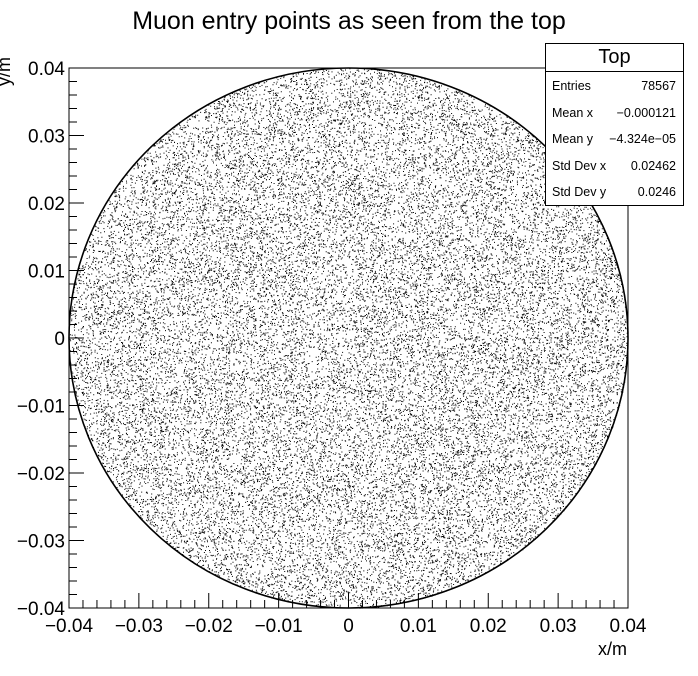  I want to click on y-tick-label: 0.02, so click(46, 204).